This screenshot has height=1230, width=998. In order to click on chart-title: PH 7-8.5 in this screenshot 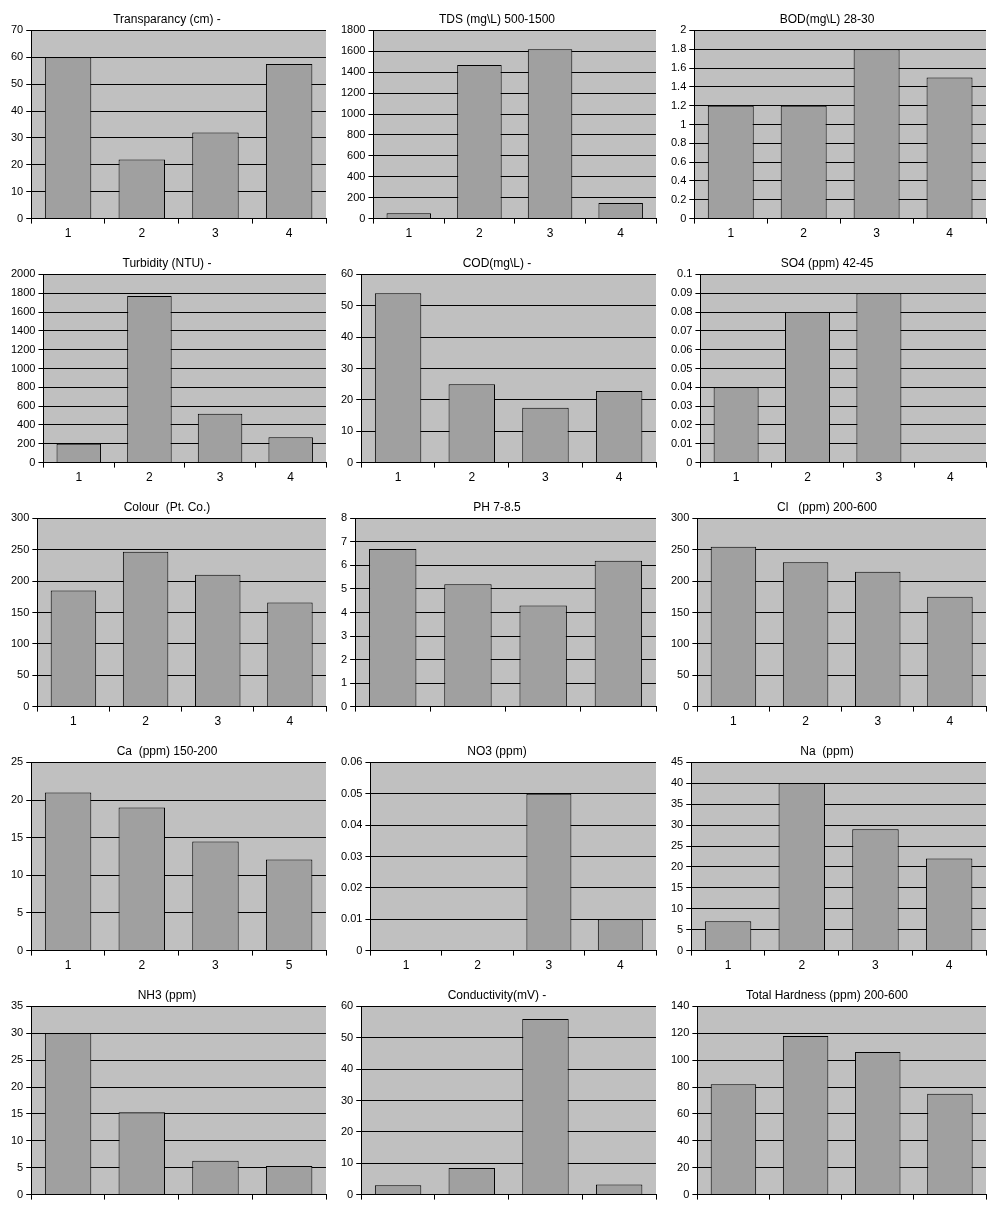, I will do `click(497, 506)`.